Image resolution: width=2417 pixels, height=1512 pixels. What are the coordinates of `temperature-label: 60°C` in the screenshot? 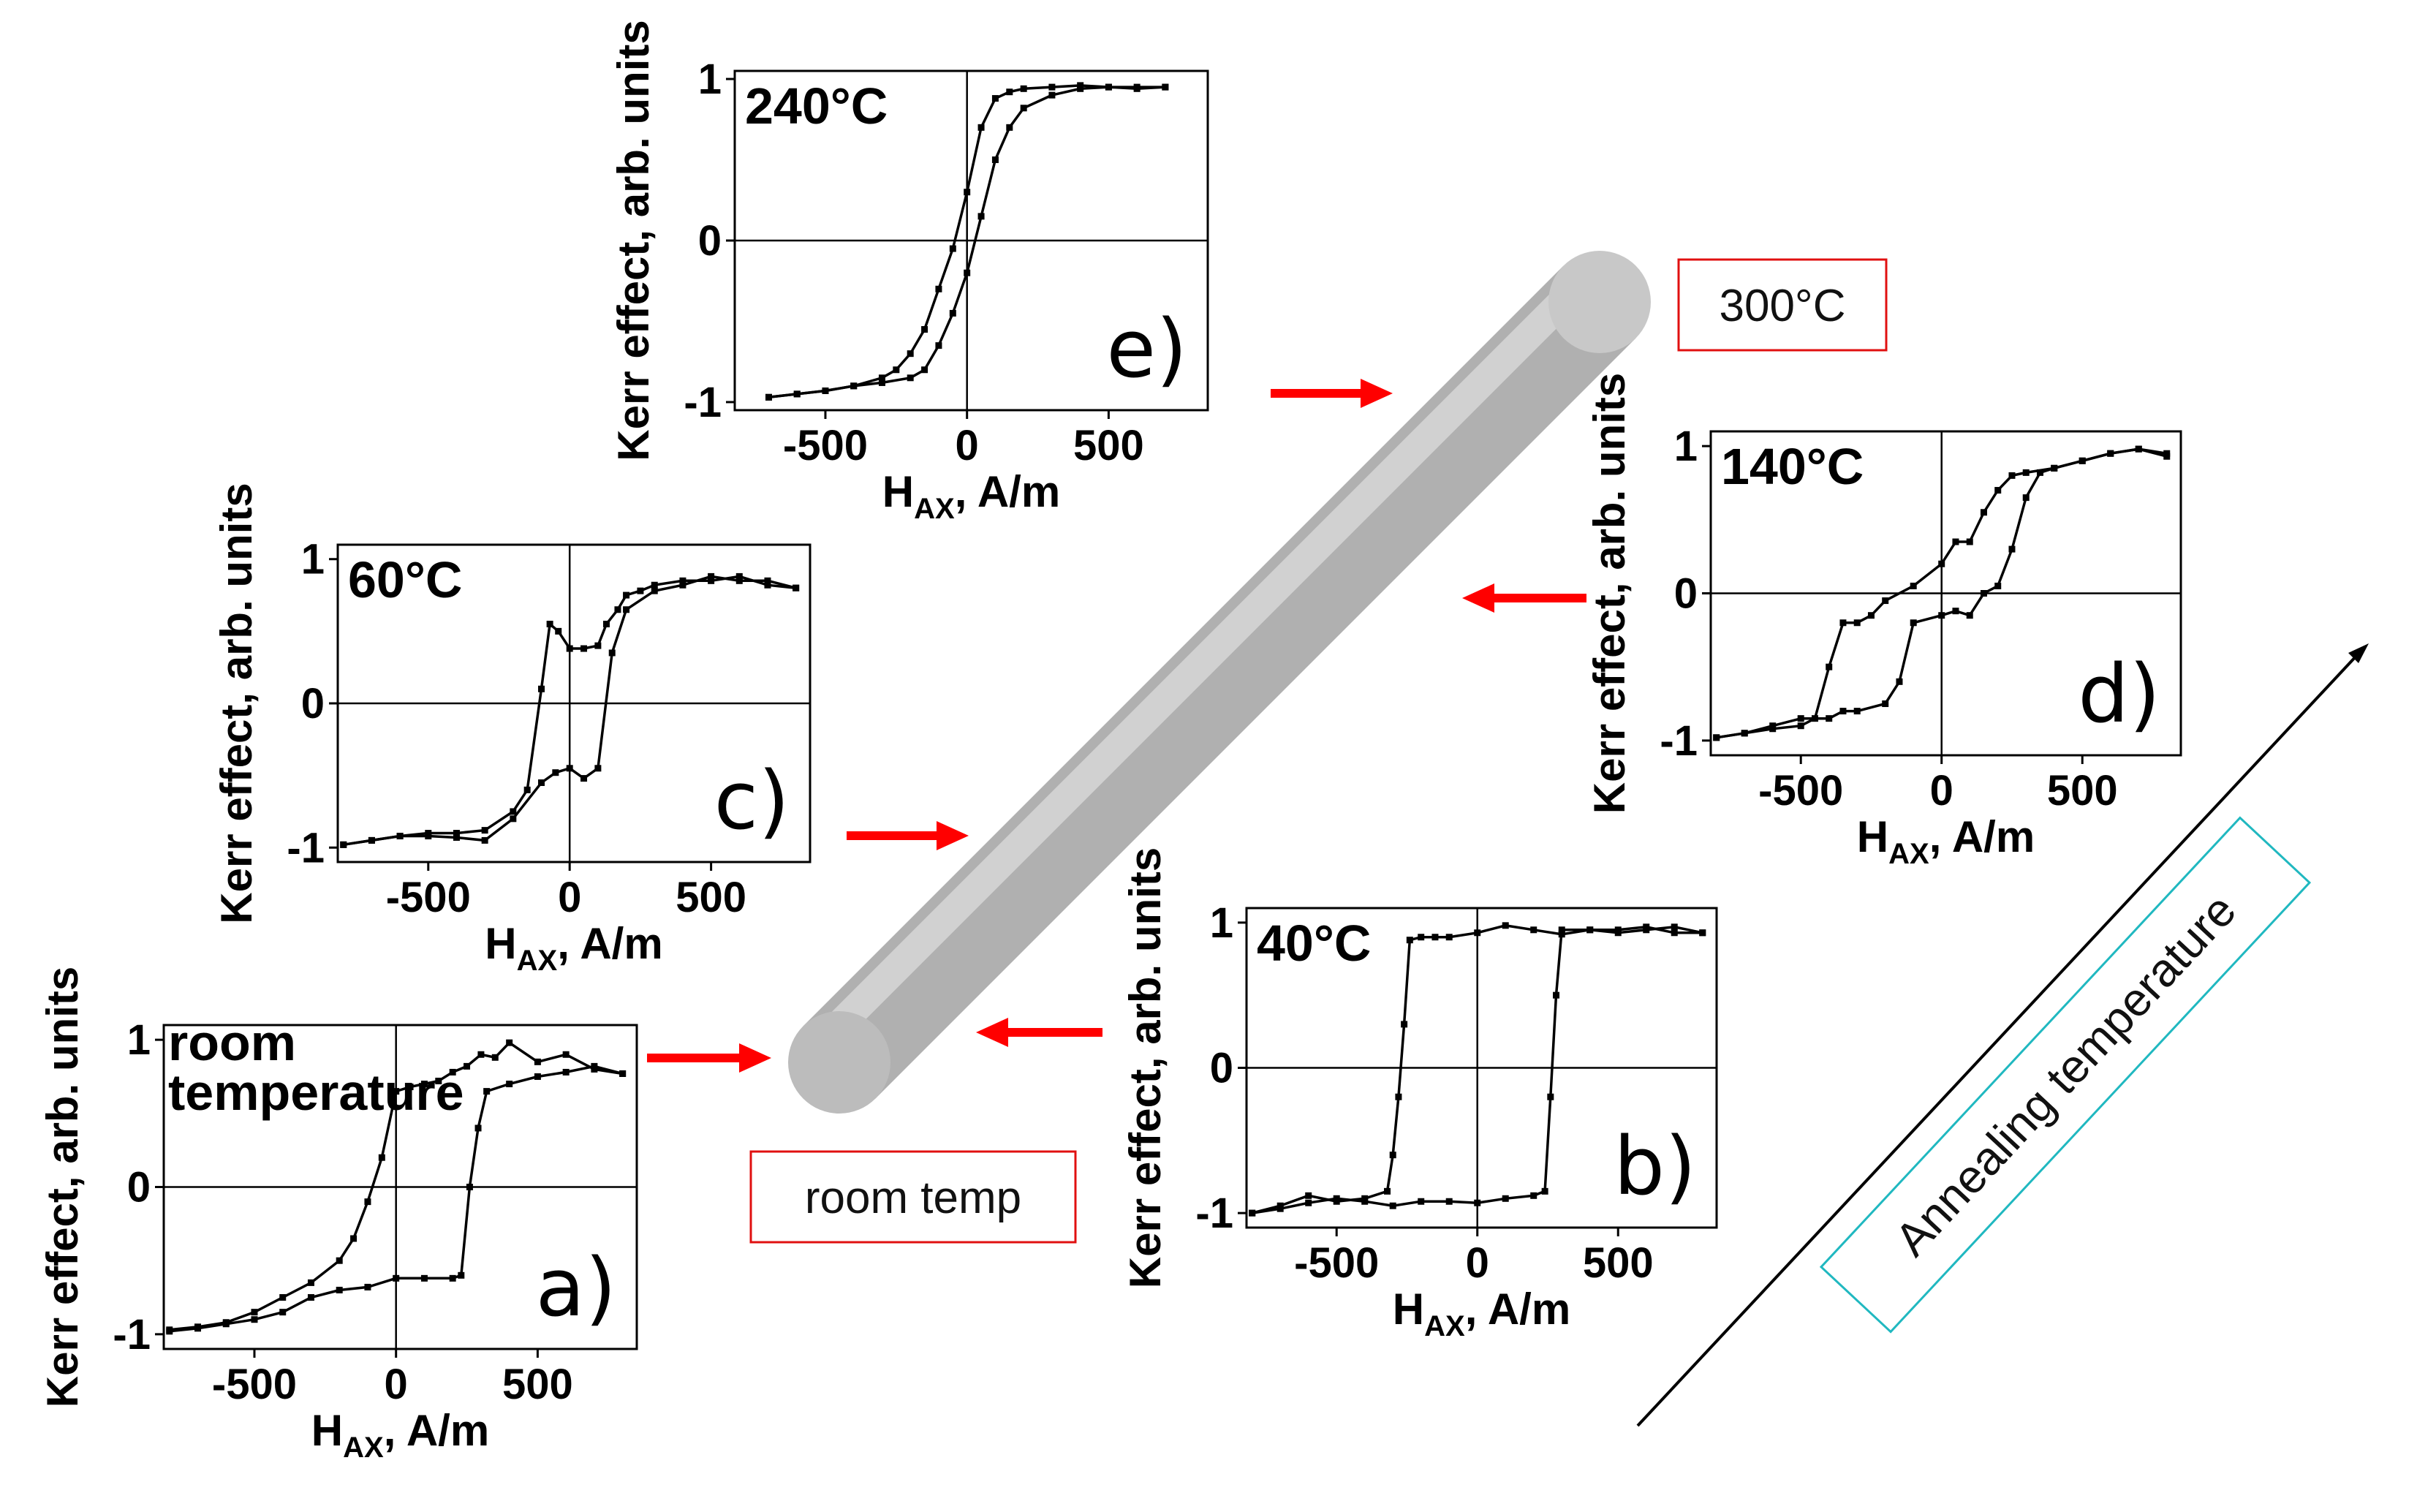 It's located at (405, 579).